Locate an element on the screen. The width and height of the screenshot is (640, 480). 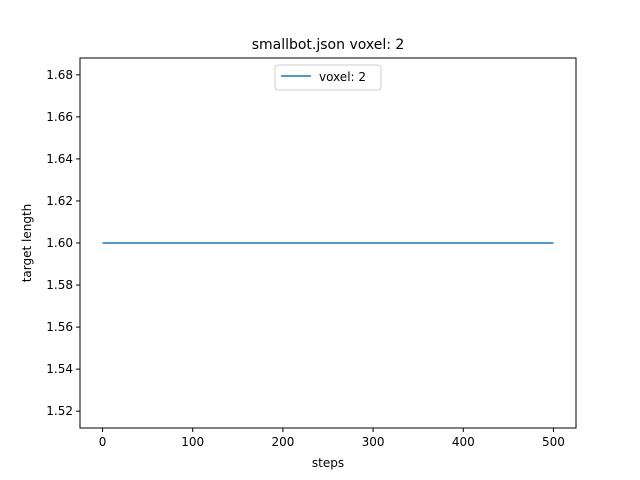
y-tick-label: 1.60 is located at coordinates (59, 243).